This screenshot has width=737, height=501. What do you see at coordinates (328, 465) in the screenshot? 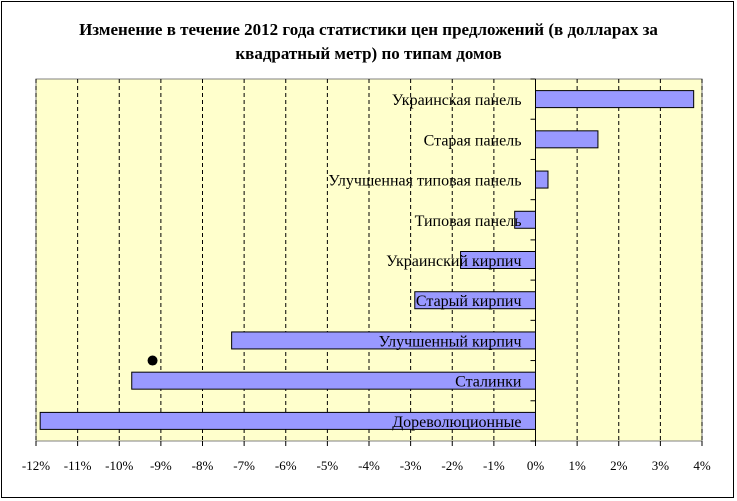
I see `x-tick-label: -5%` at bounding box center [328, 465].